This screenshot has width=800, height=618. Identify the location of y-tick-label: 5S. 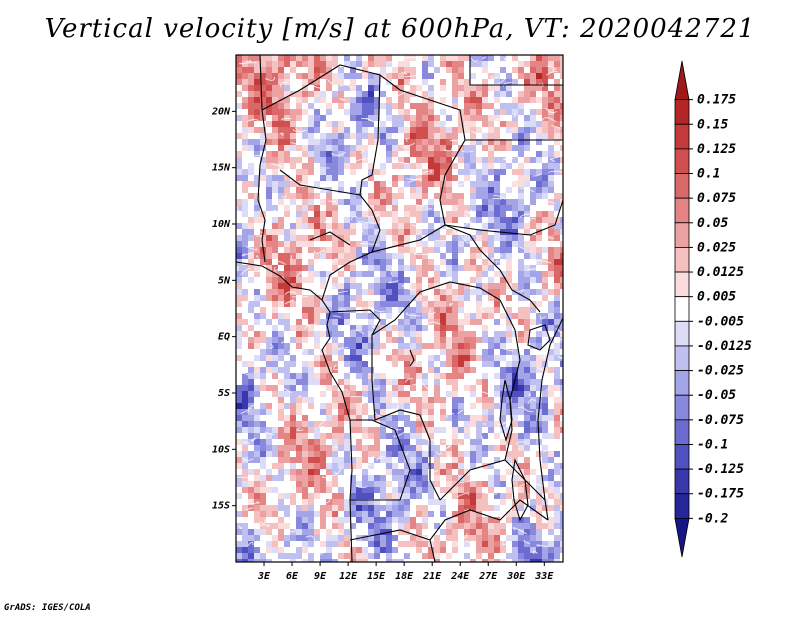
(224, 393).